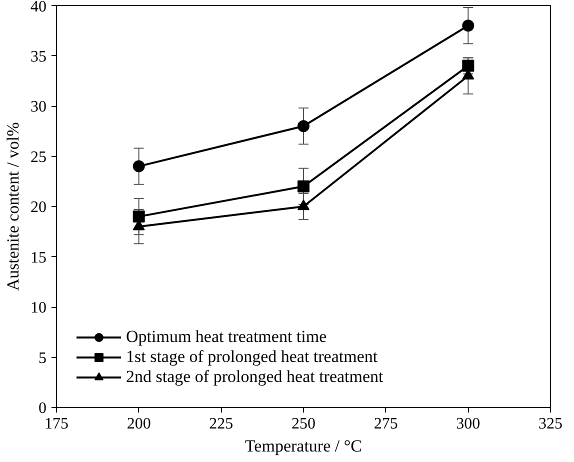 This screenshot has height=462, width=574. I want to click on y-tick-label: 10, so click(38, 308).